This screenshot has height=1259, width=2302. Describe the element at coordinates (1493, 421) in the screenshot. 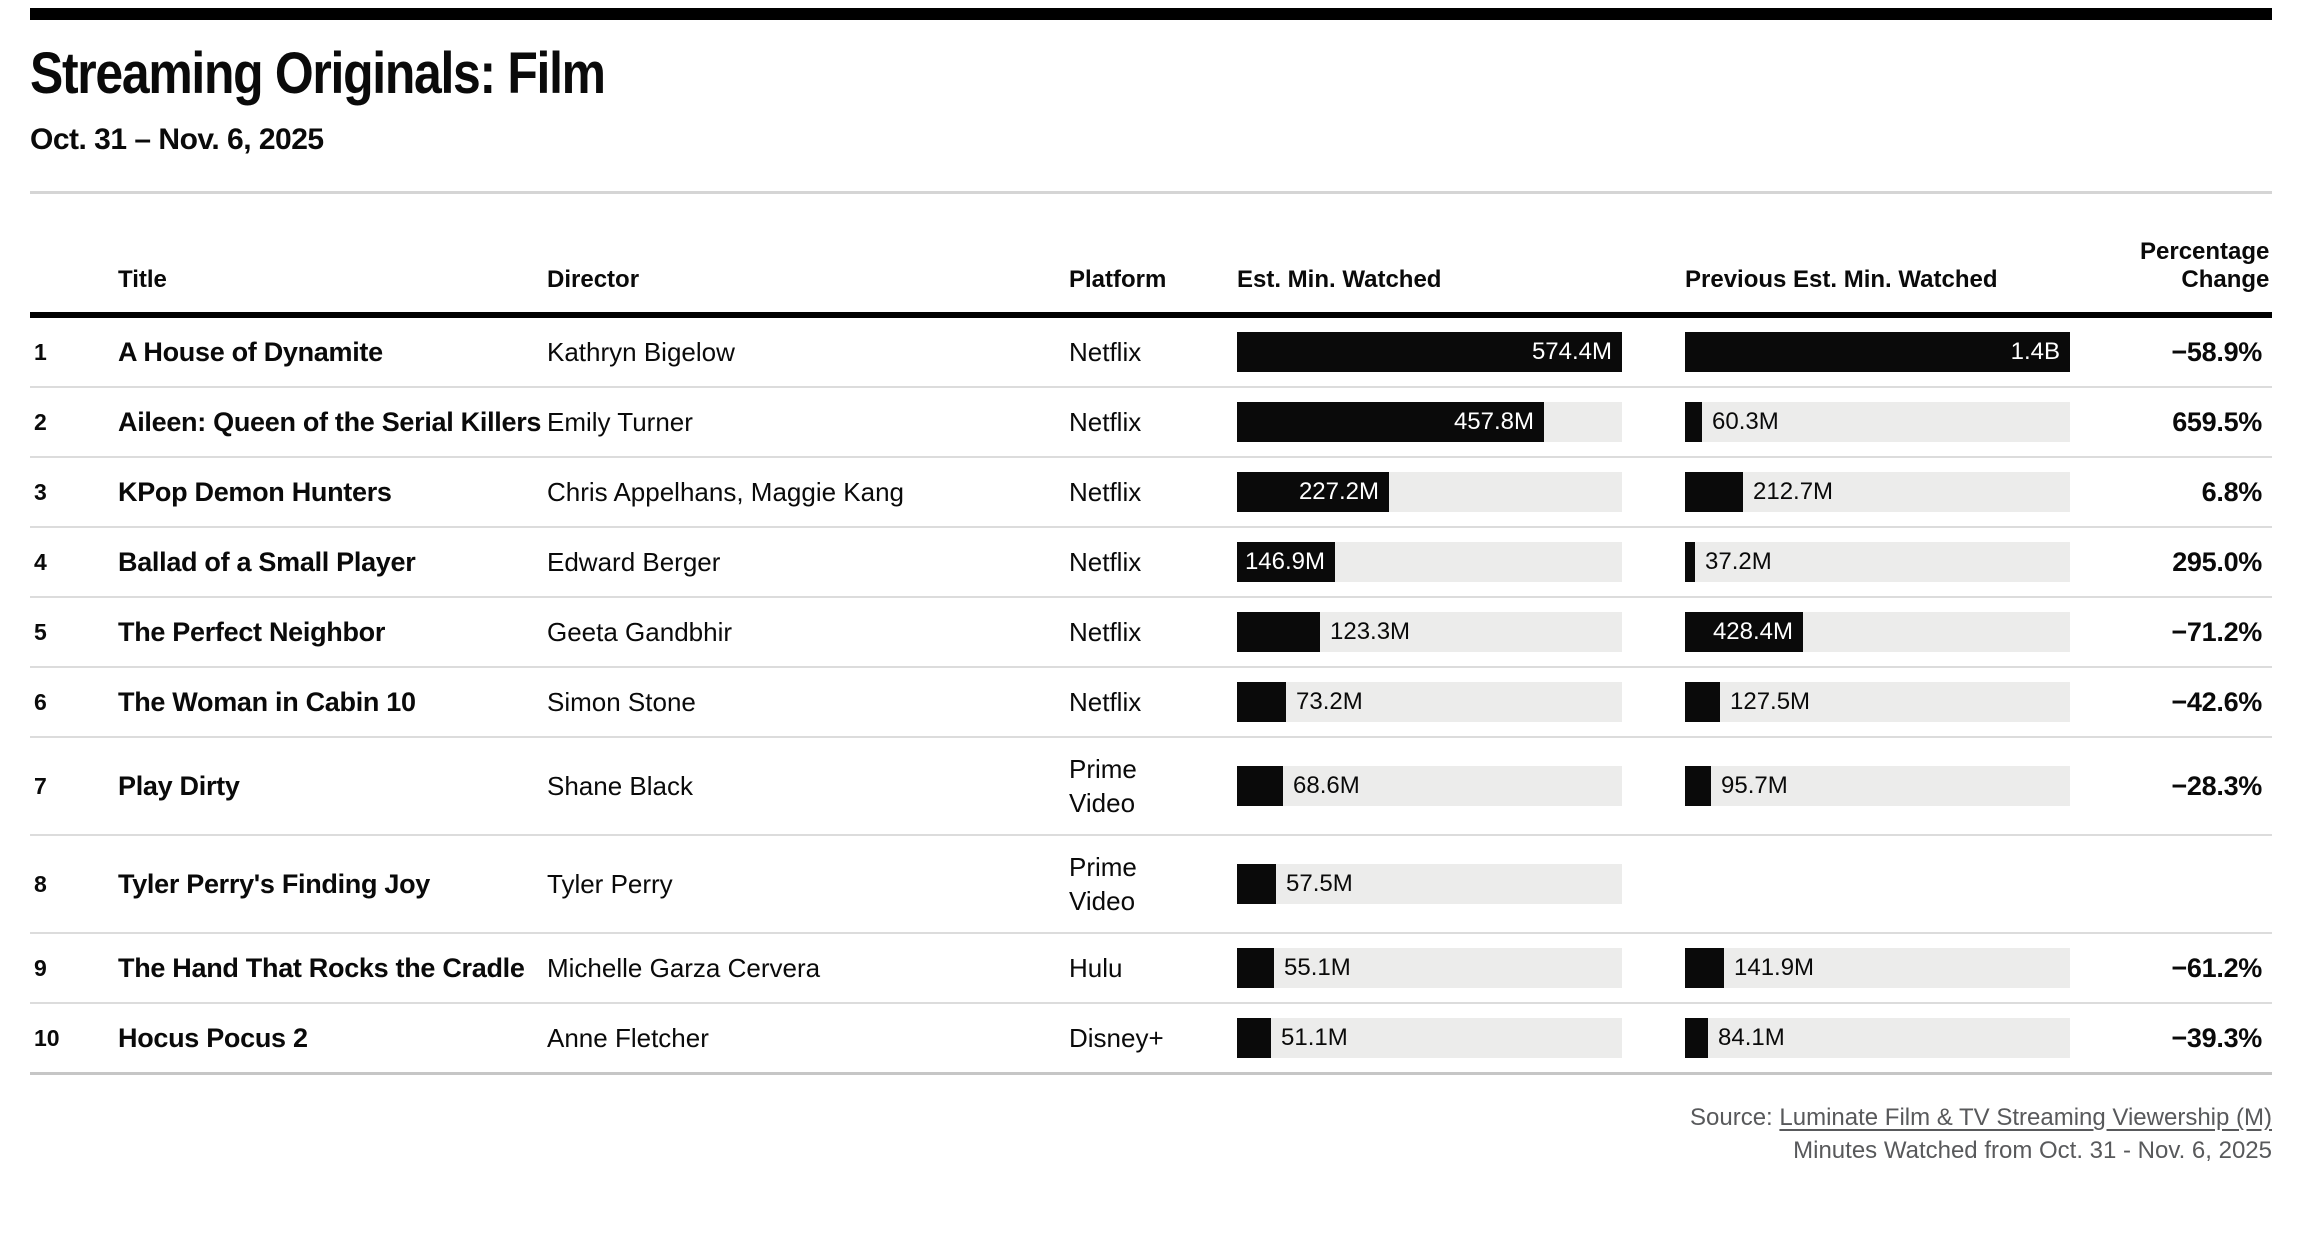

I see `bar-value-label: 457.8M` at that location.